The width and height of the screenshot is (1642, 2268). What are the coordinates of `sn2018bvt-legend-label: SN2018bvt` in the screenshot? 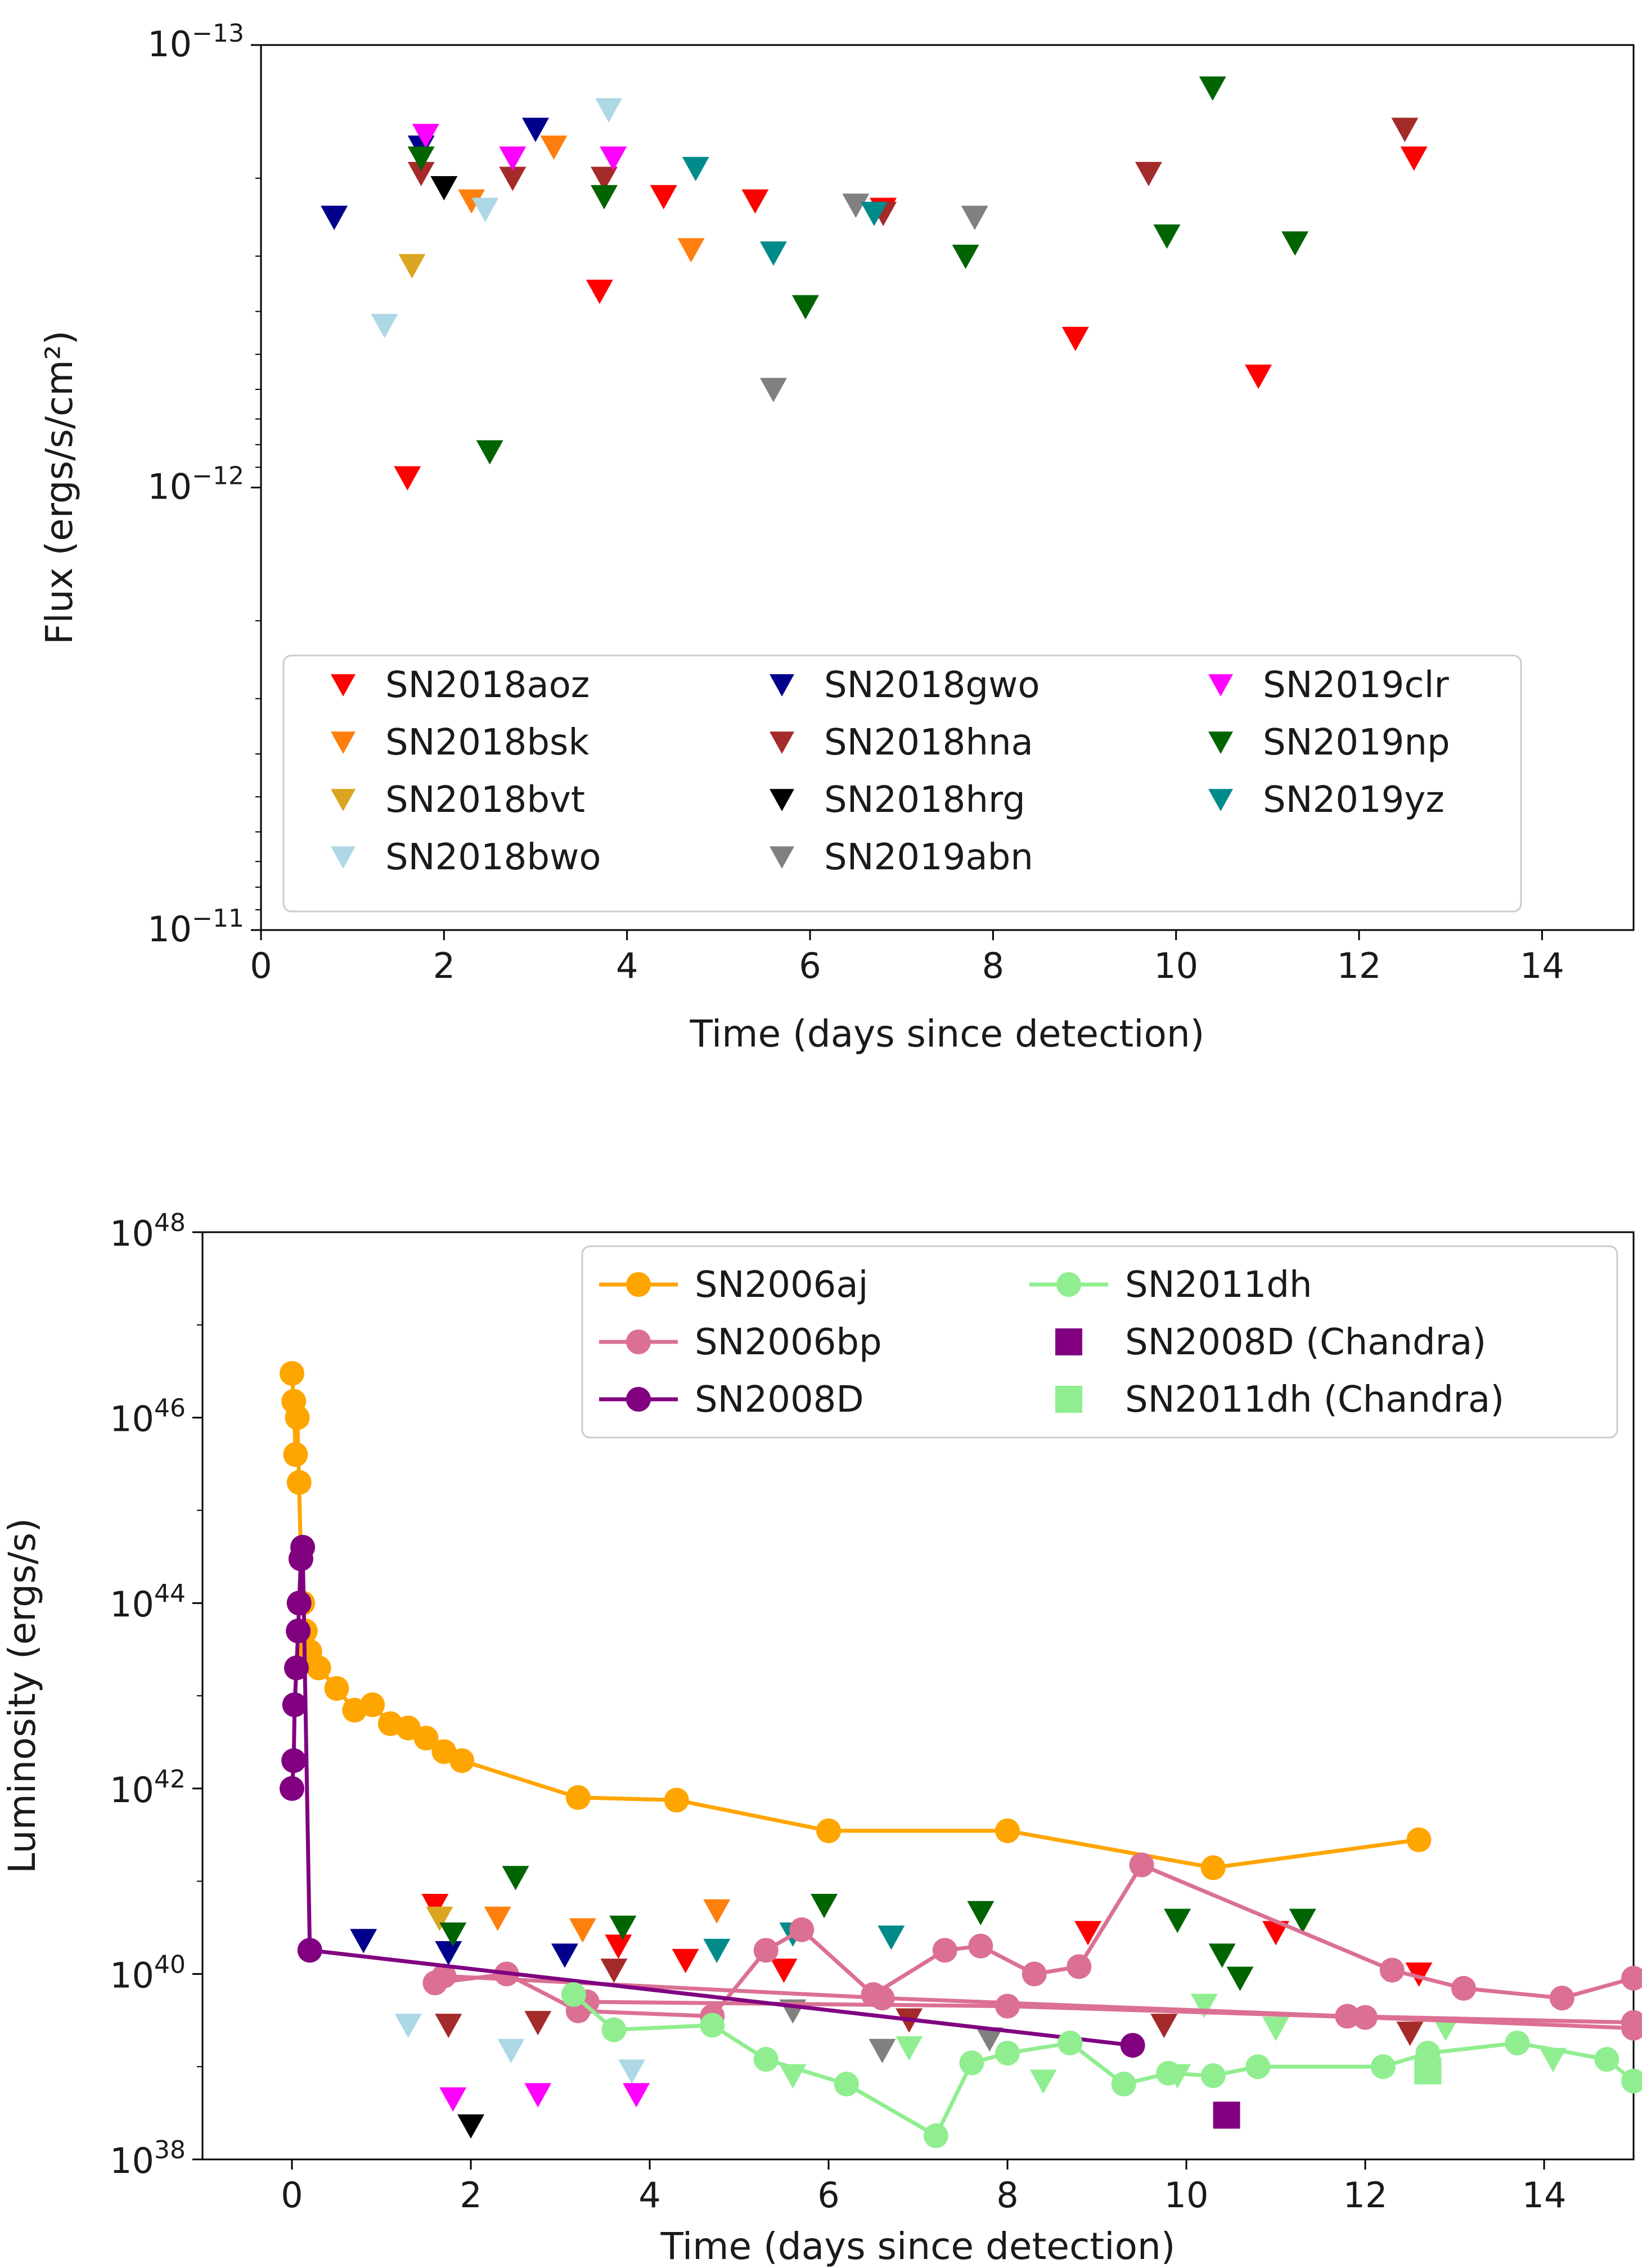 It's located at (485, 800).